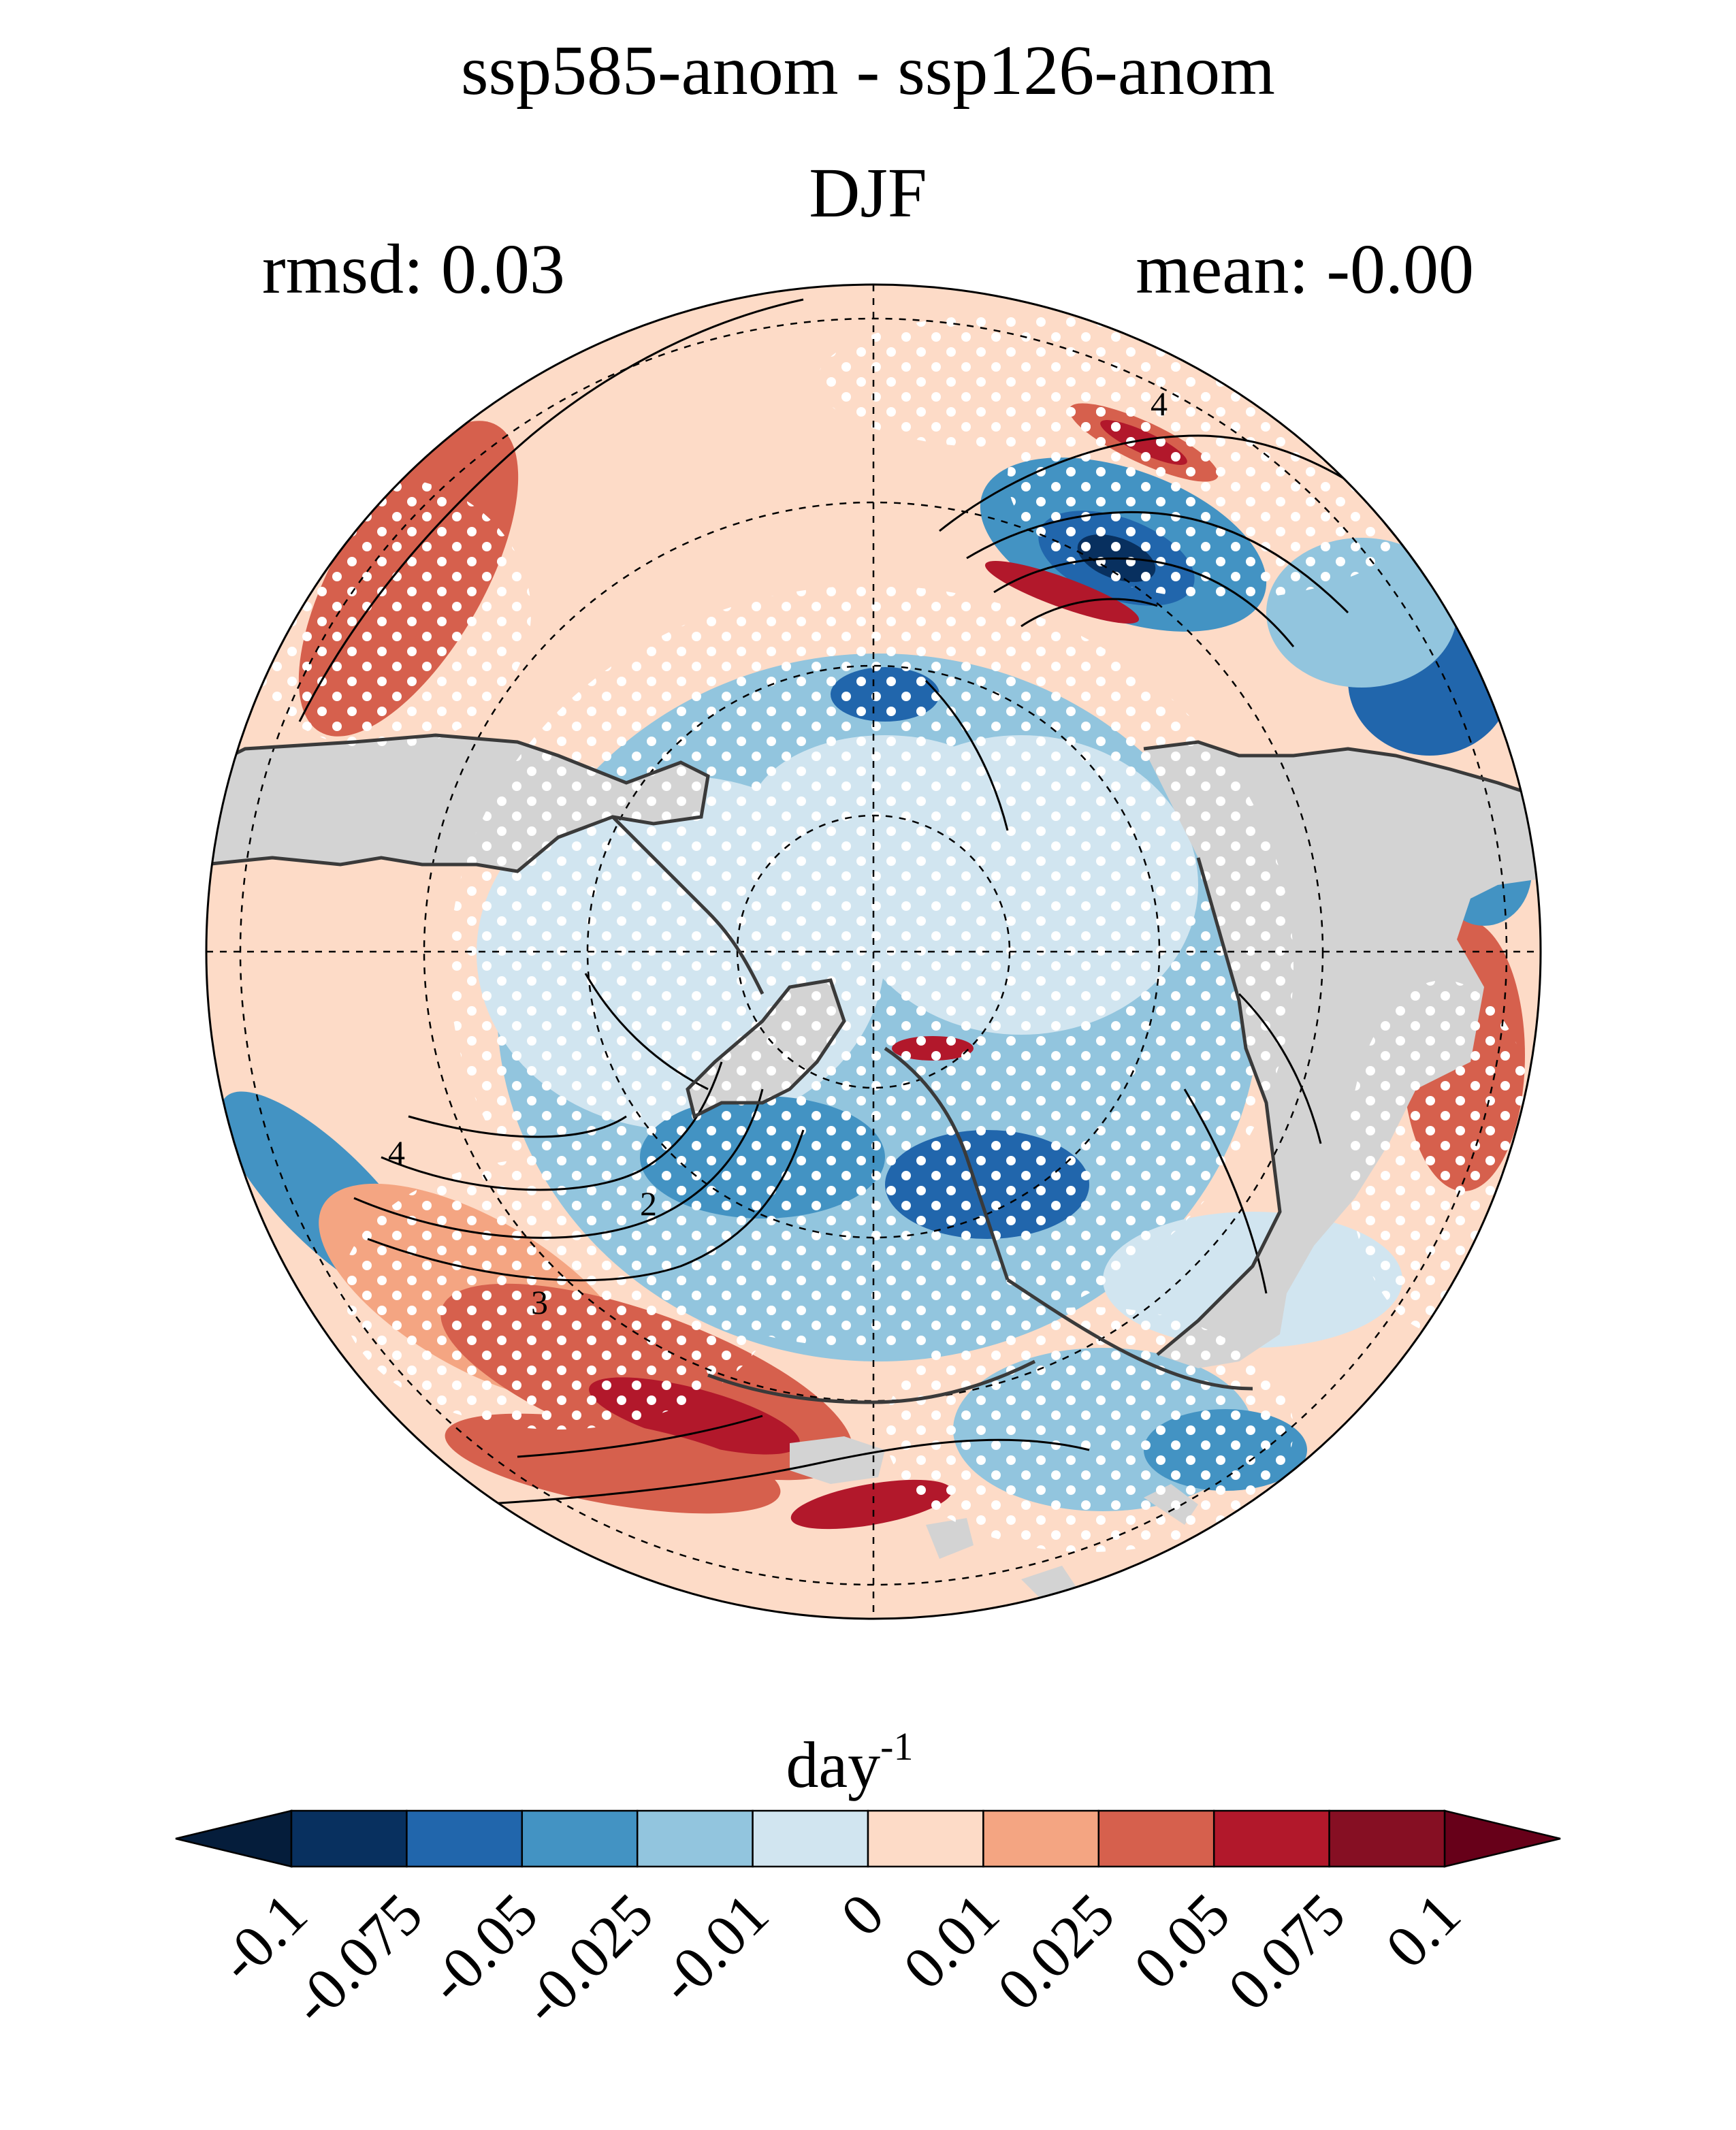 This screenshot has width=1736, height=2130. I want to click on colorbar-tick-label: 0, so click(863, 1916).